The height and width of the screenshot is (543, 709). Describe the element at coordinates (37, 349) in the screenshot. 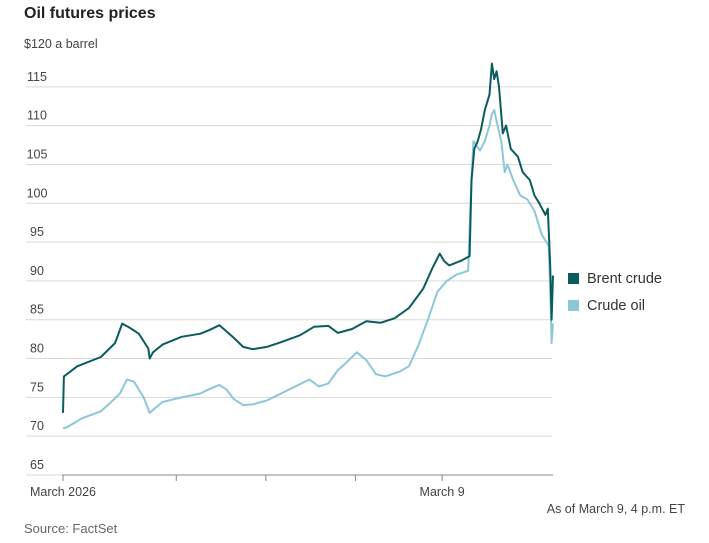

I see `y-tick-label: 80` at that location.